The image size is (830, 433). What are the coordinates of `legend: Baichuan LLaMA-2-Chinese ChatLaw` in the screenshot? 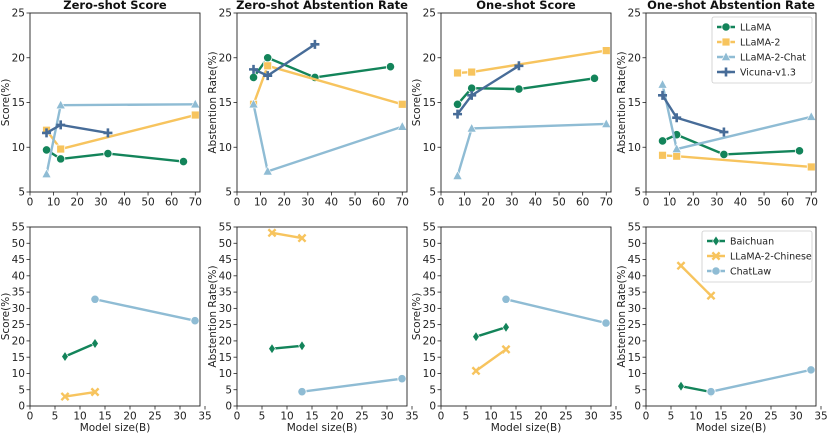 It's located at (757, 256).